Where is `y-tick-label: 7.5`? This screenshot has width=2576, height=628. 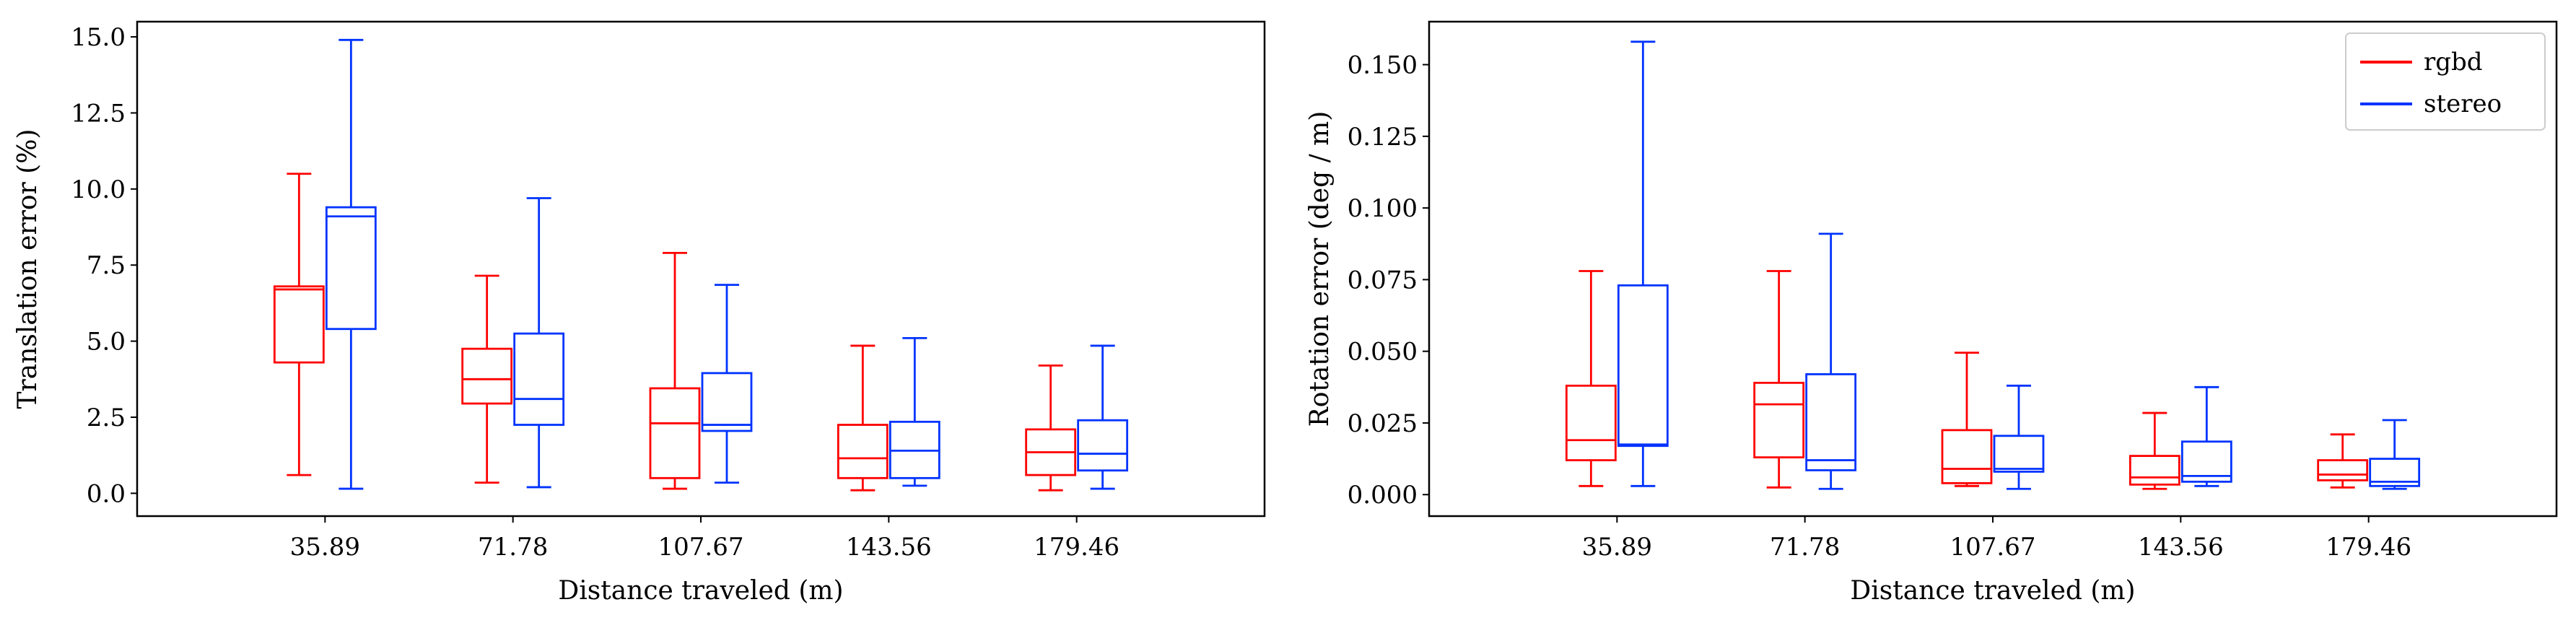
y-tick-label: 7.5 is located at coordinates (106, 265).